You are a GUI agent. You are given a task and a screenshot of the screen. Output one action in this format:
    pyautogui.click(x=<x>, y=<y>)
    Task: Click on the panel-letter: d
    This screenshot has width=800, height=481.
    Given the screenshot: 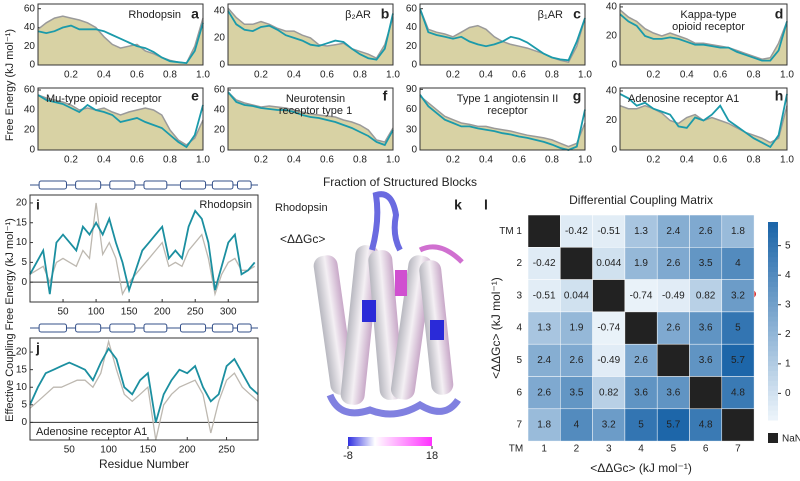 What is the action you would take?
    pyautogui.click(x=779, y=14)
    